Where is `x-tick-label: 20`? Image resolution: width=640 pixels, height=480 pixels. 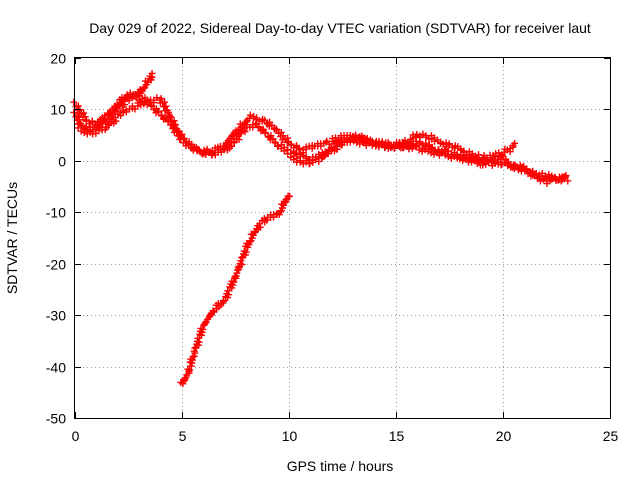 x-tick-label: 20 is located at coordinates (504, 436).